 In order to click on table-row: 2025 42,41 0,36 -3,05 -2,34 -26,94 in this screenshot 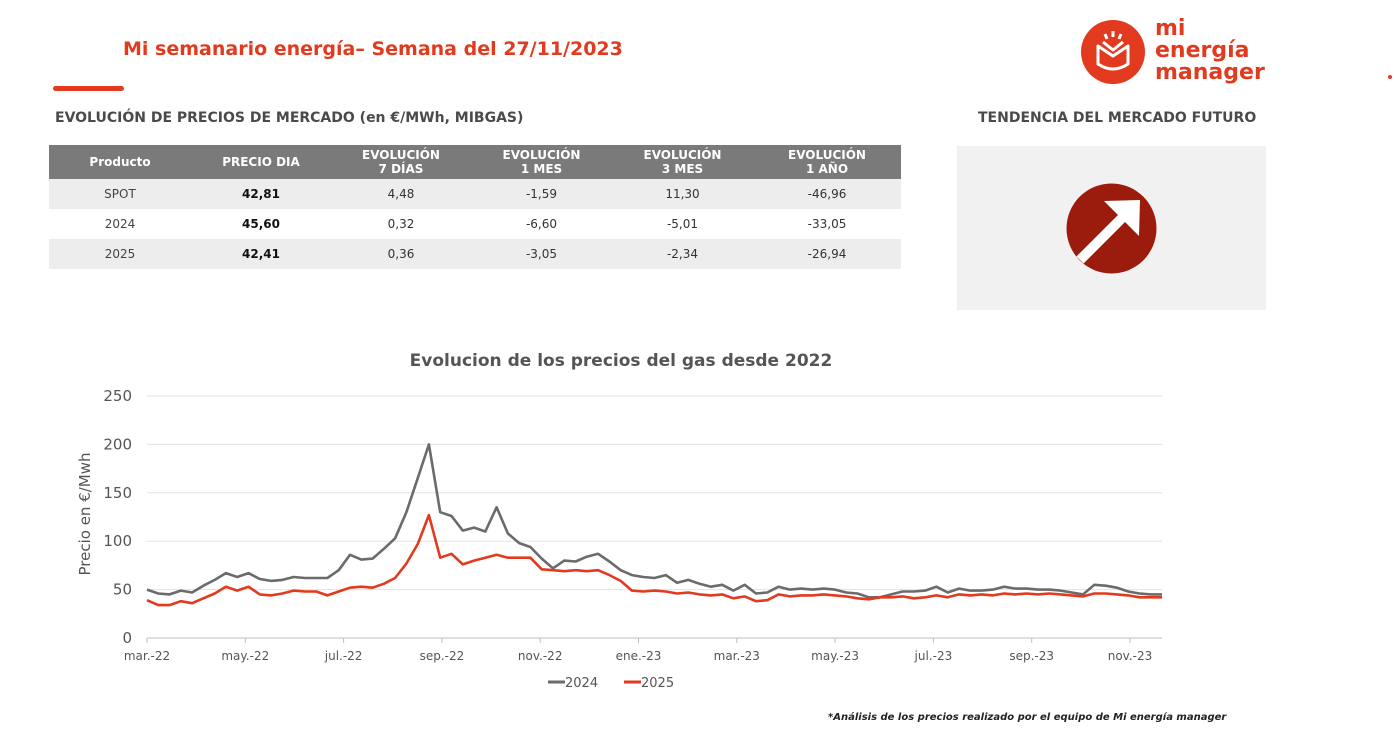, I will do `click(475, 254)`.